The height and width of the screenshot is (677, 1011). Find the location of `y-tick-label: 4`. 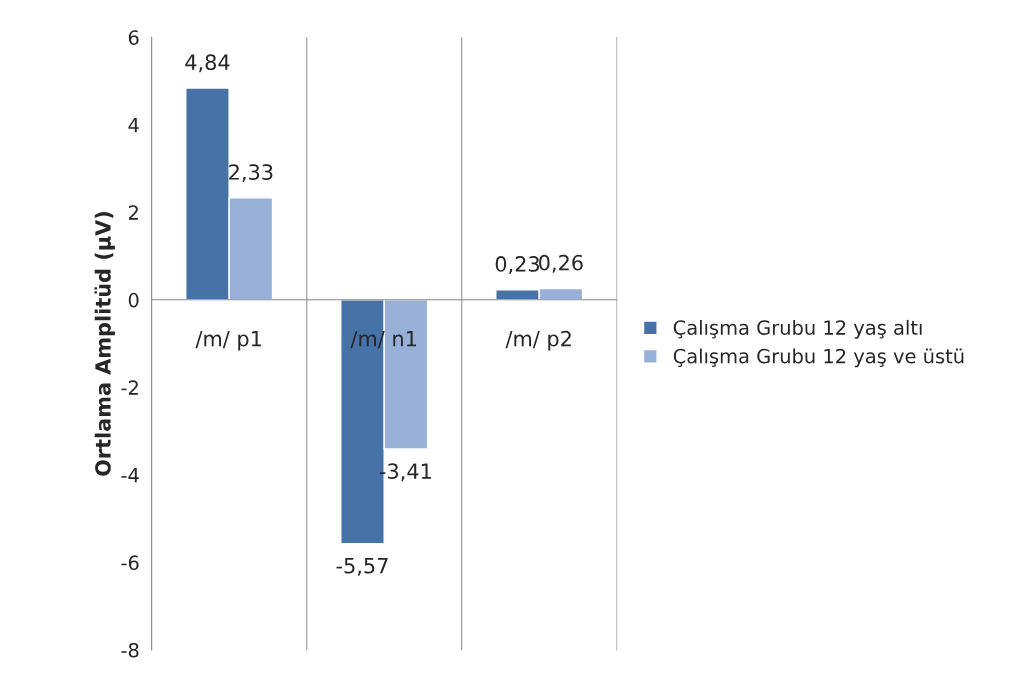

y-tick-label: 4 is located at coordinates (133, 125).